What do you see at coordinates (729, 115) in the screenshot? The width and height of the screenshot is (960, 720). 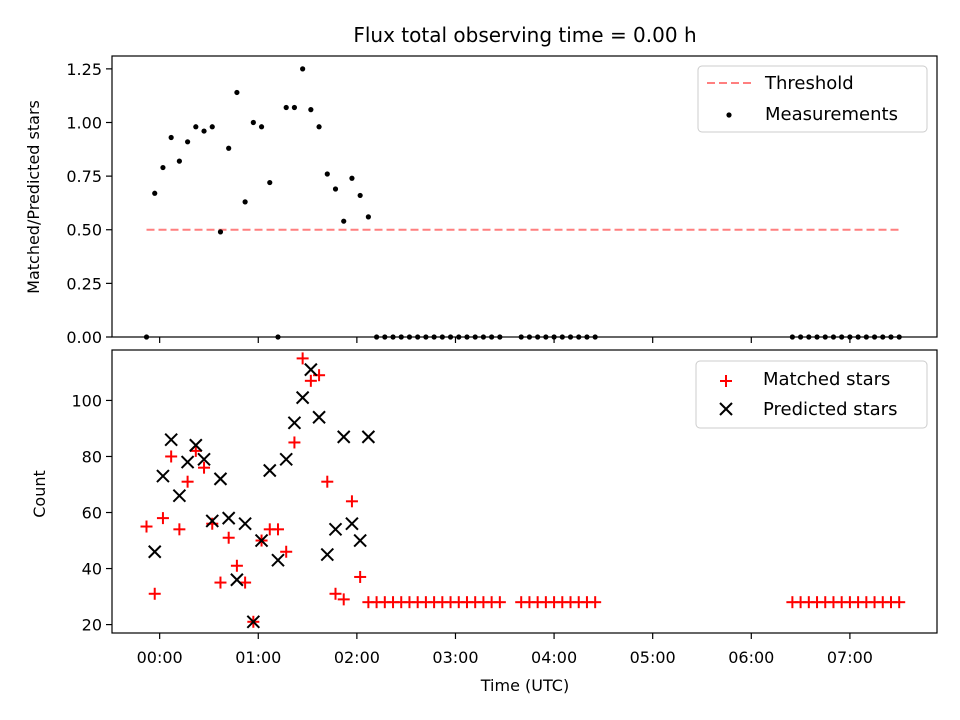 I see `measurements-legend-swatch` at bounding box center [729, 115].